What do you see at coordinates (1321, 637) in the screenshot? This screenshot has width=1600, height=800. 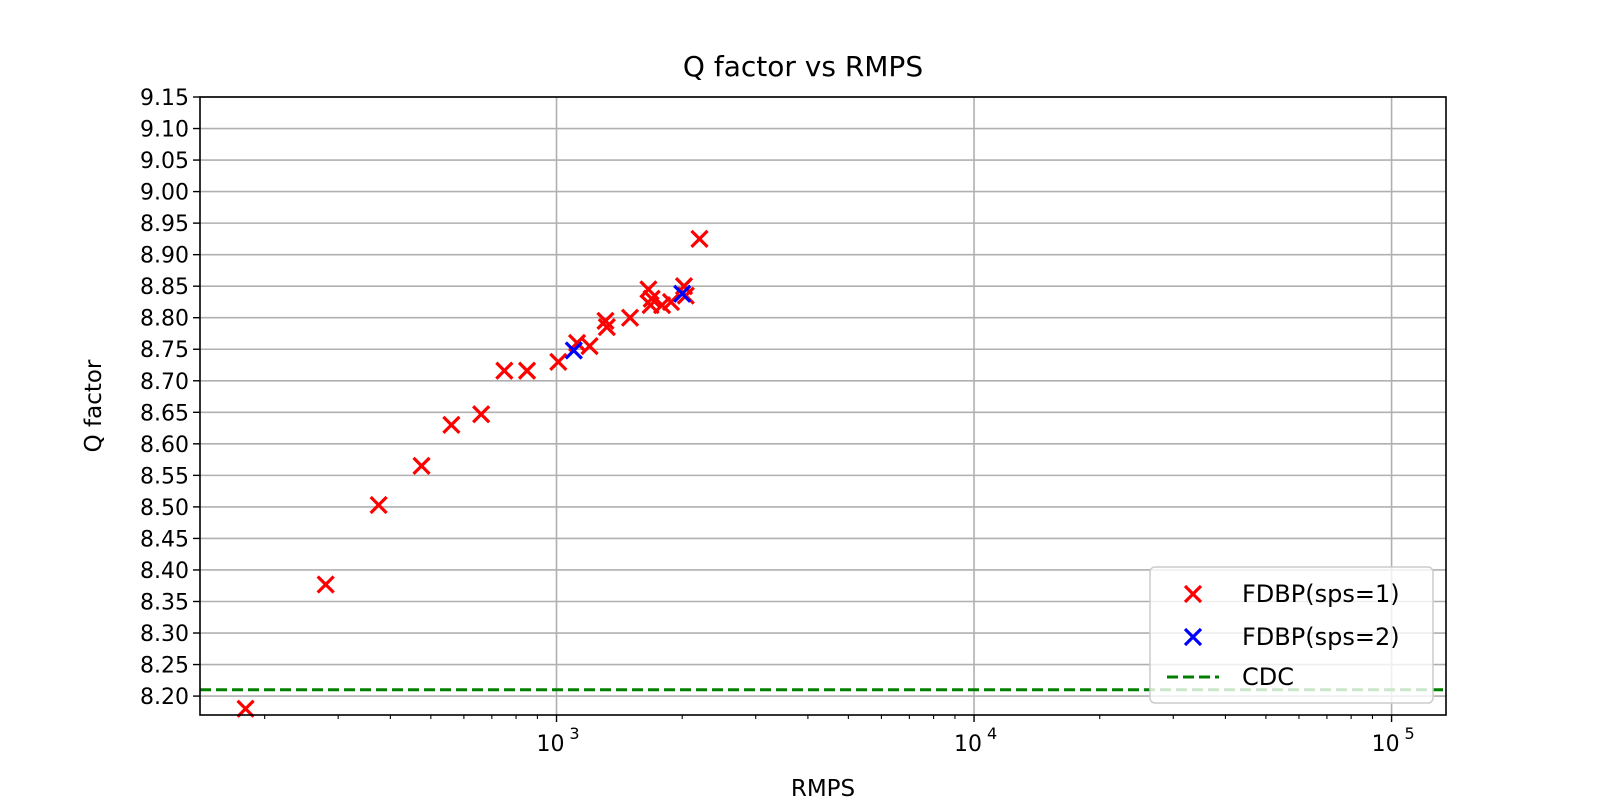 I see `legend-label-series-2: FDBP(sps=2)` at bounding box center [1321, 637].